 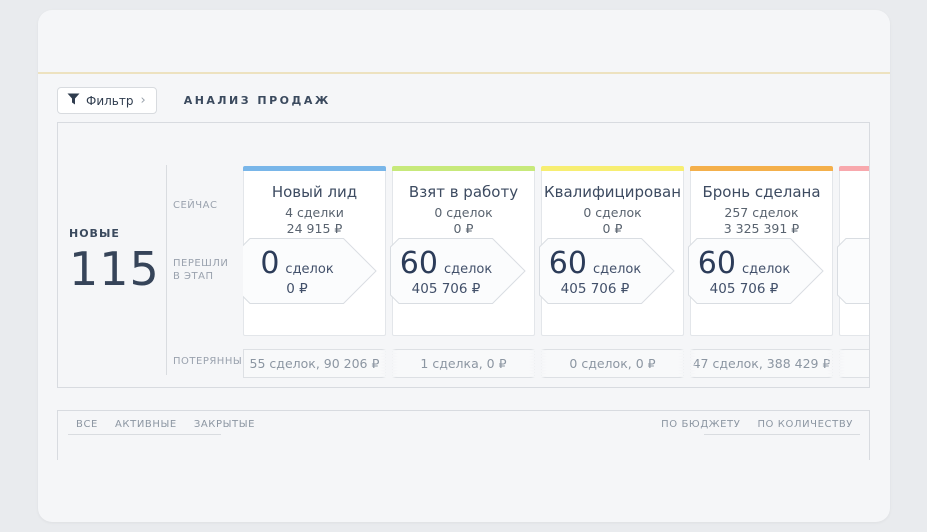 I want to click on stage-name: Квалифицирован, so click(x=612, y=192).